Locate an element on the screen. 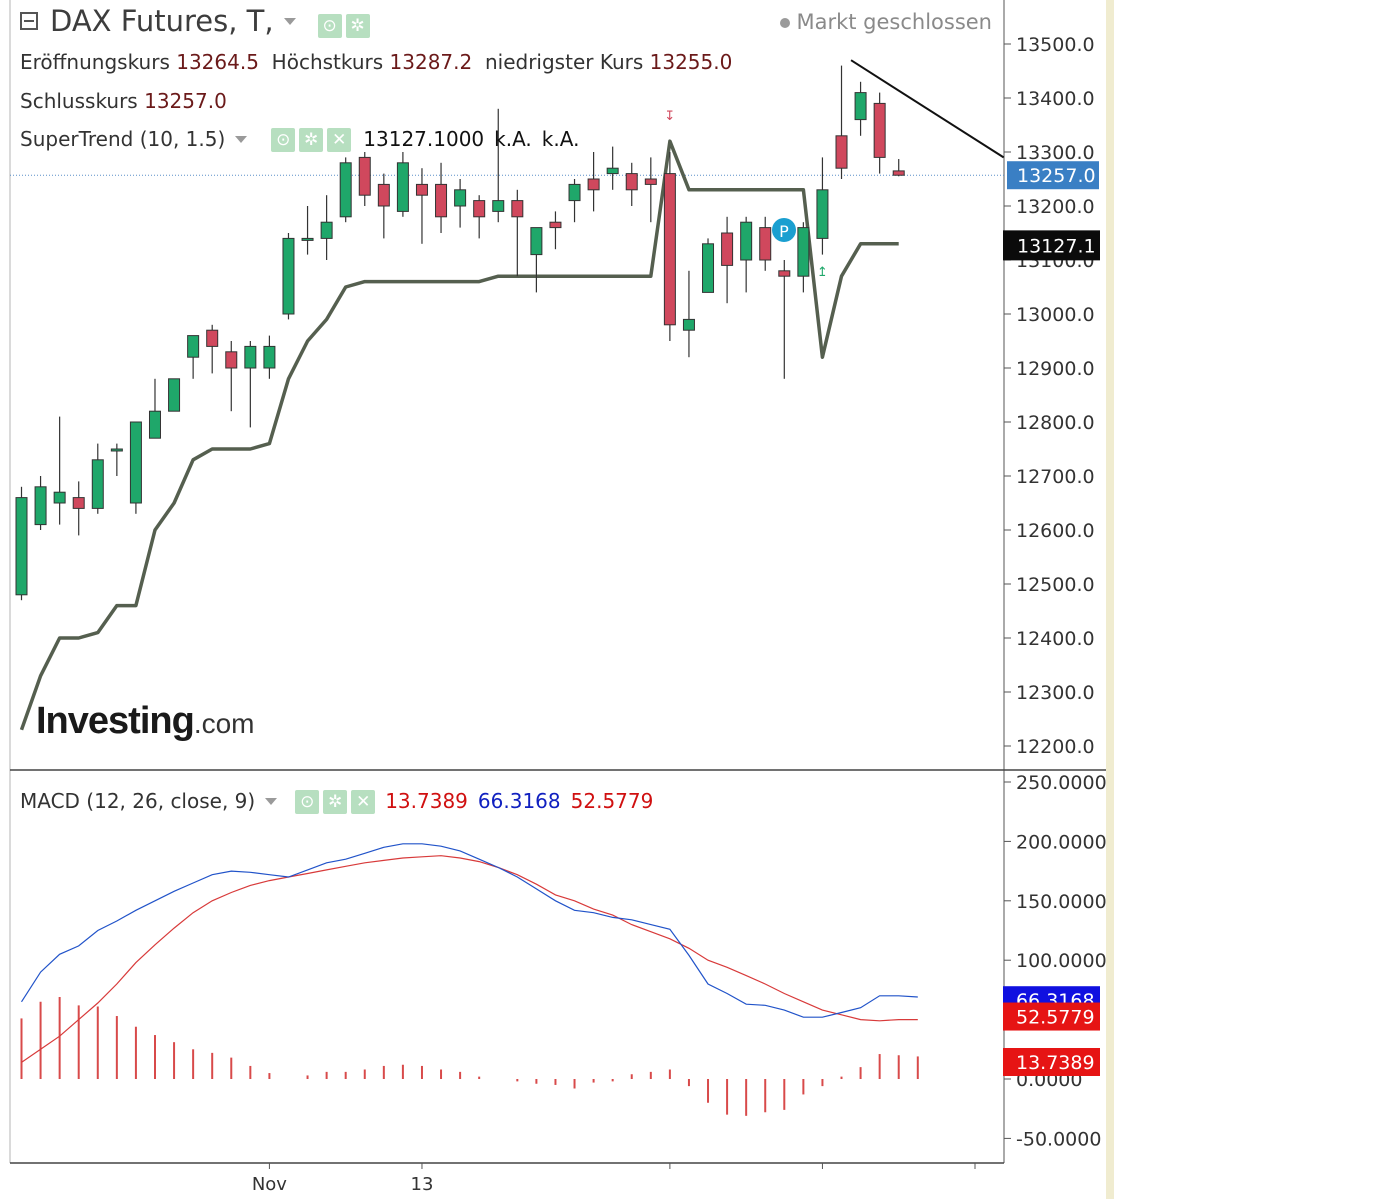  logo-suffix: .com is located at coordinates (224, 723).